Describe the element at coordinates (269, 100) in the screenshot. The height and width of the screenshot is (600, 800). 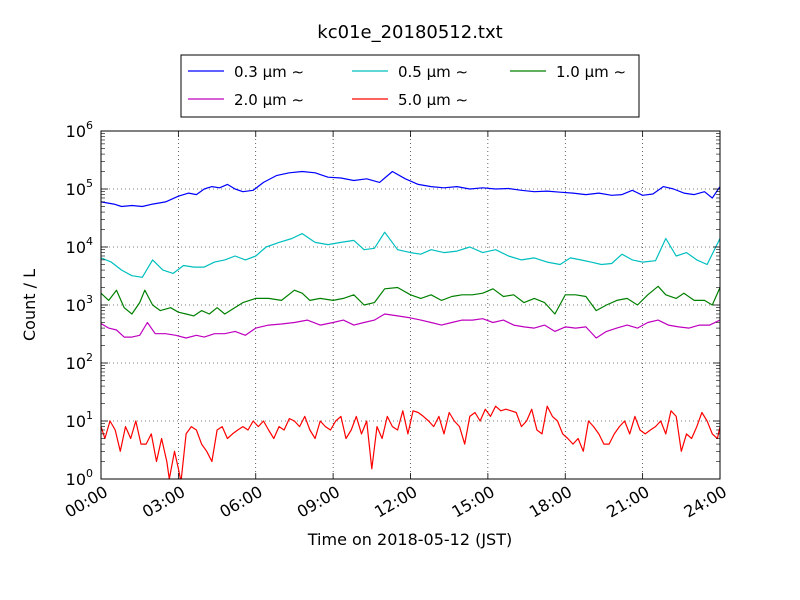
I see `legend-label-3: 2.0 μm ∼` at that location.